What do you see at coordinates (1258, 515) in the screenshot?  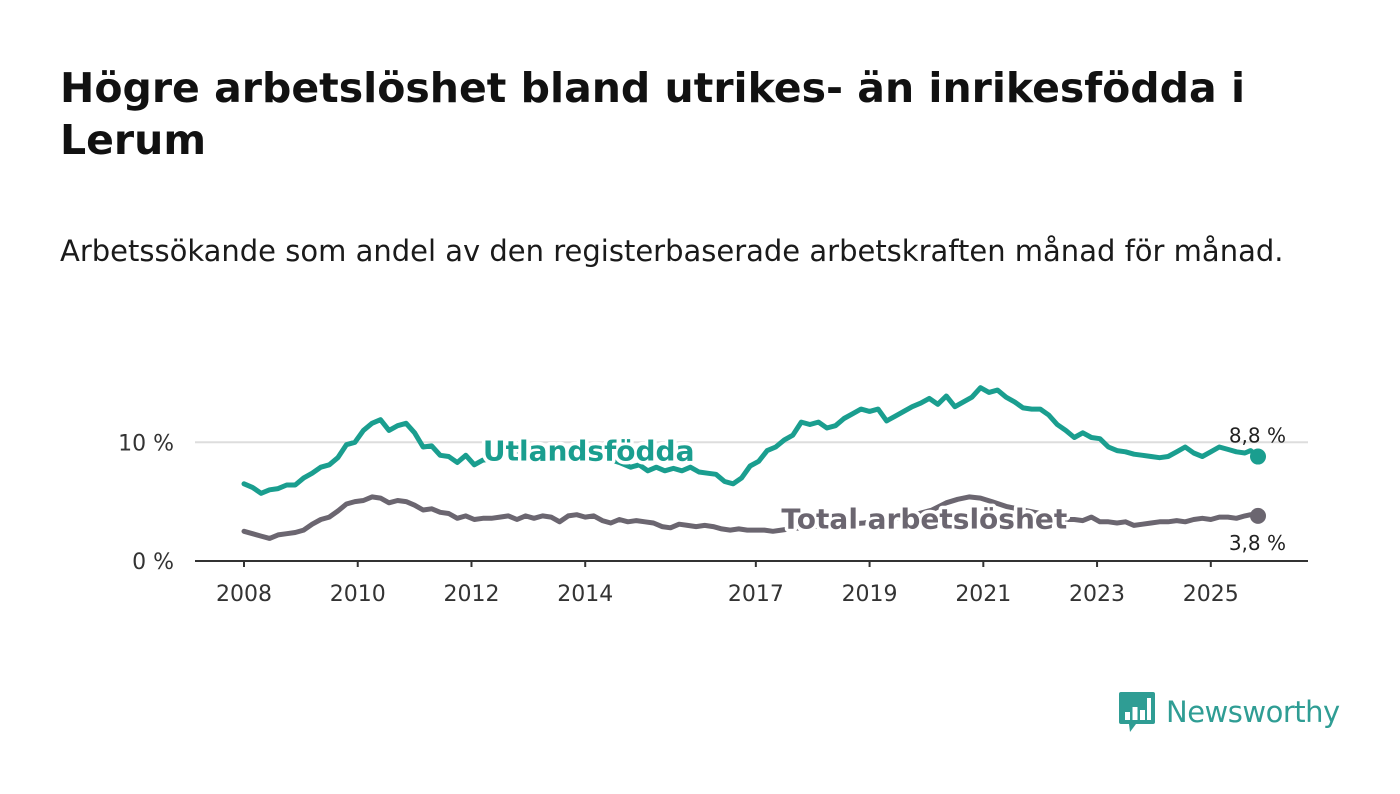 I see `series-end-marker-total-arbetsl-shet` at bounding box center [1258, 515].